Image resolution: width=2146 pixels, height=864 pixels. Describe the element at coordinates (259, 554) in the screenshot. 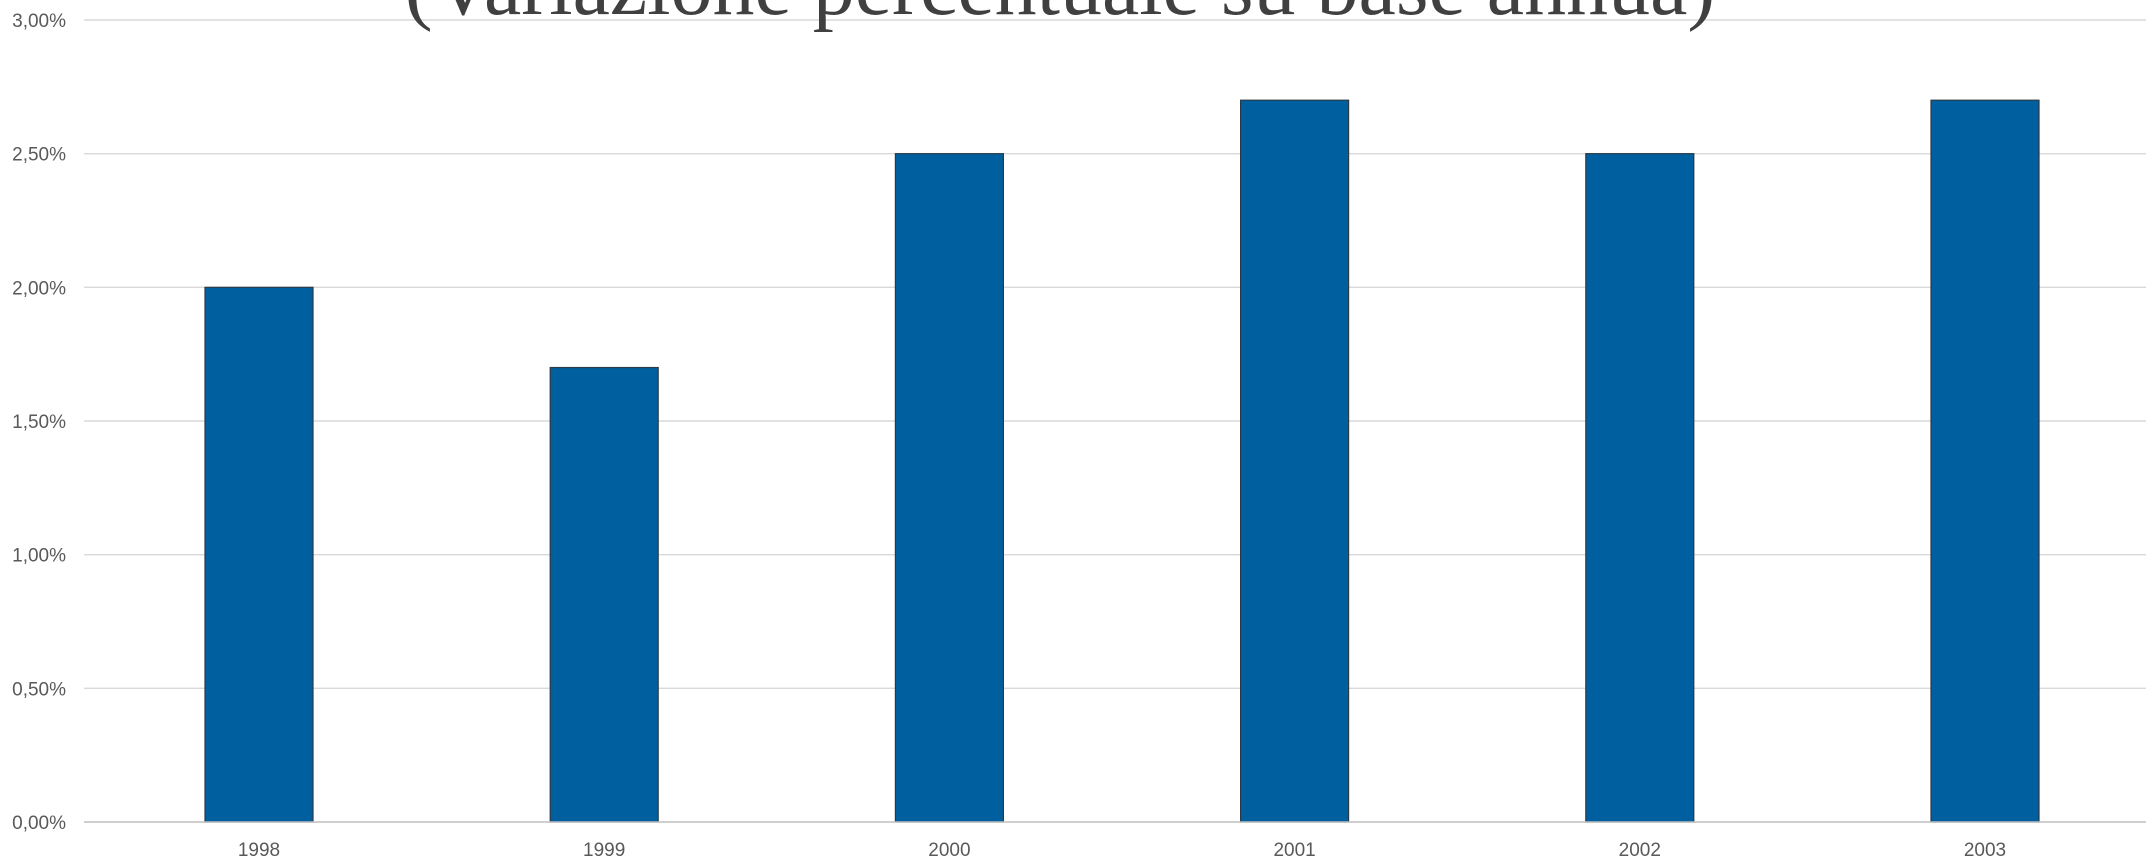

I see `bar-1998` at that location.